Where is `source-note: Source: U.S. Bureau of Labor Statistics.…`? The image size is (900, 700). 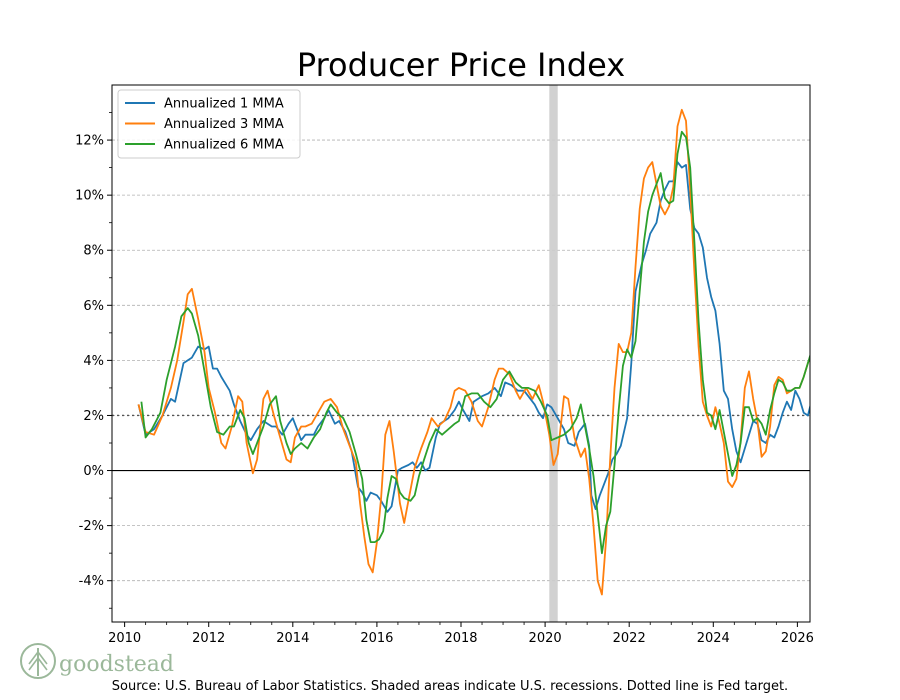
source-note: Source: U.S. Bureau of Labor Statistics.… is located at coordinates (450, 686).